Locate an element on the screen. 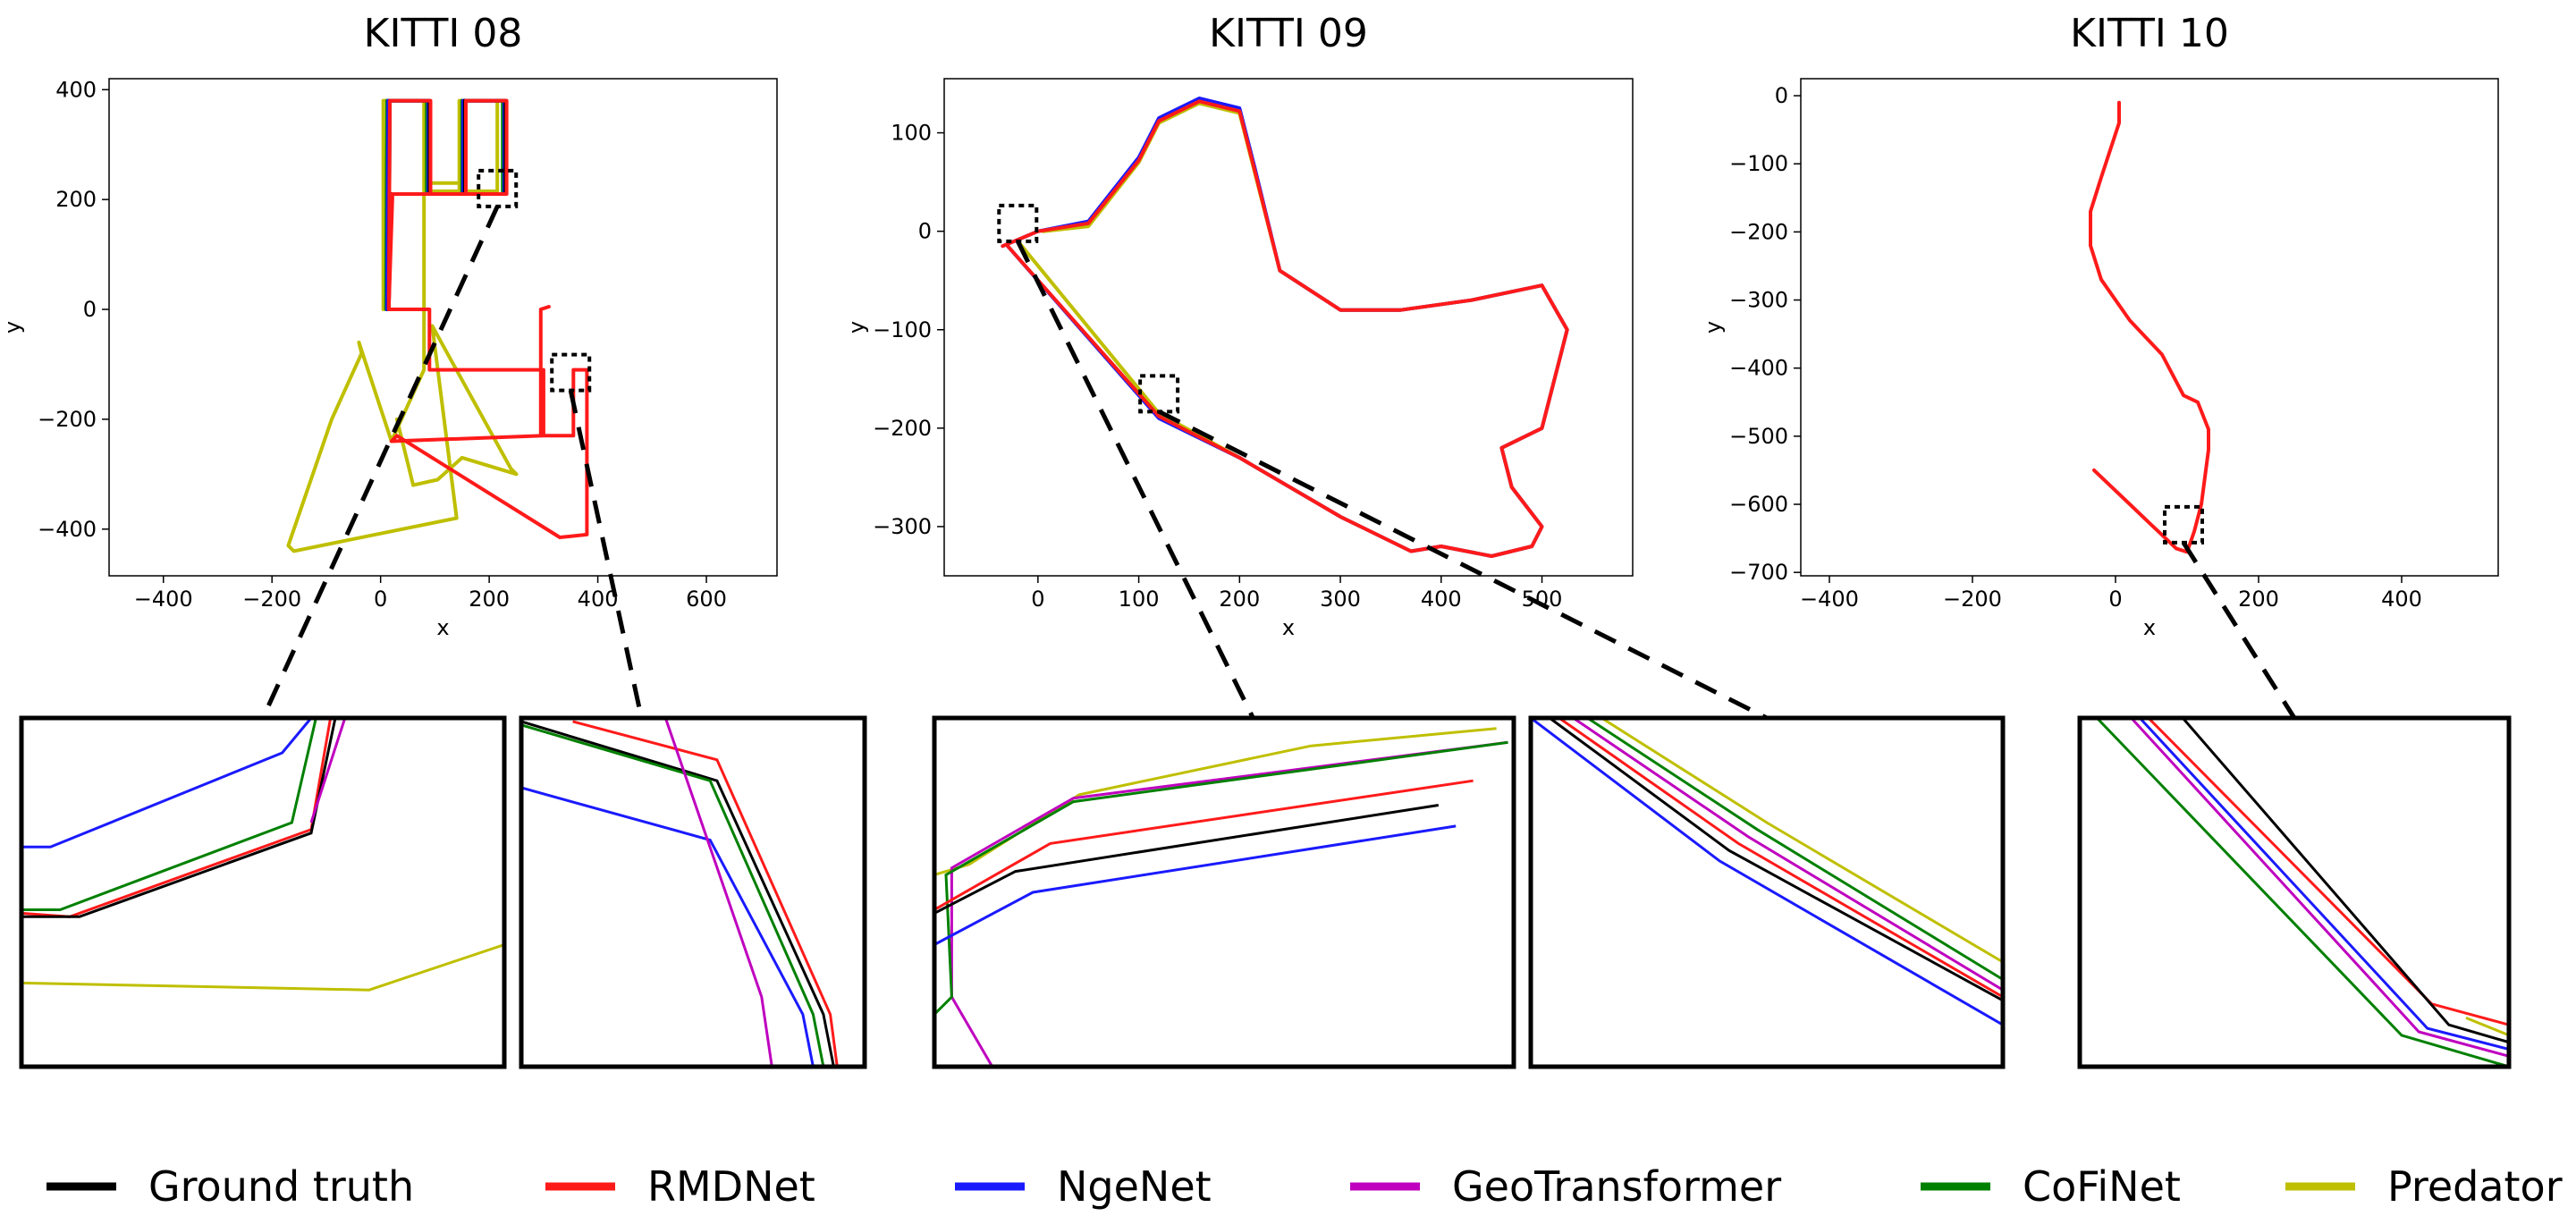  legend-item-geotransformer: GeoTransformer is located at coordinates (1565, 1187).